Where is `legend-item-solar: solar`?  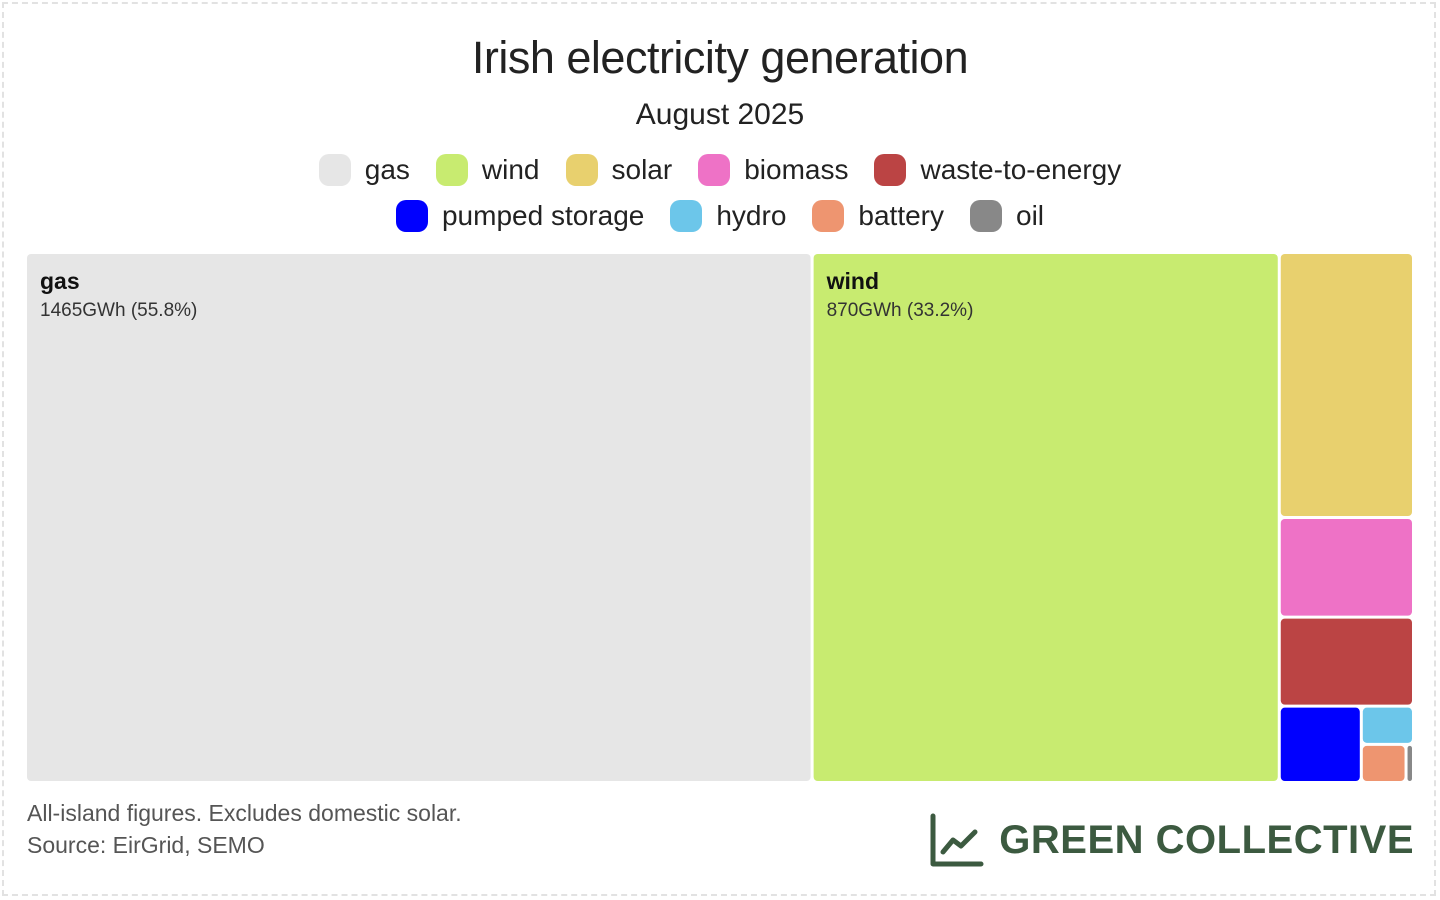
legend-item-solar: solar is located at coordinates (619, 170).